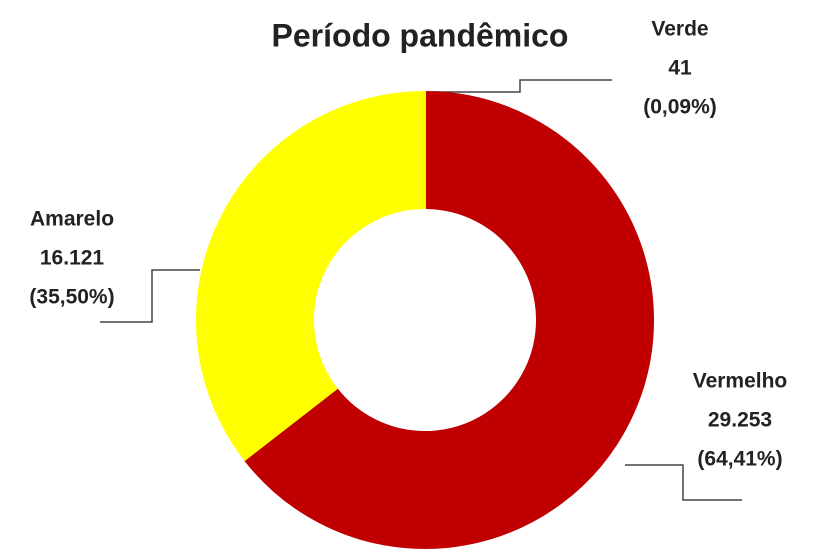  I want to click on label-percent: (0,09%), so click(680, 107).